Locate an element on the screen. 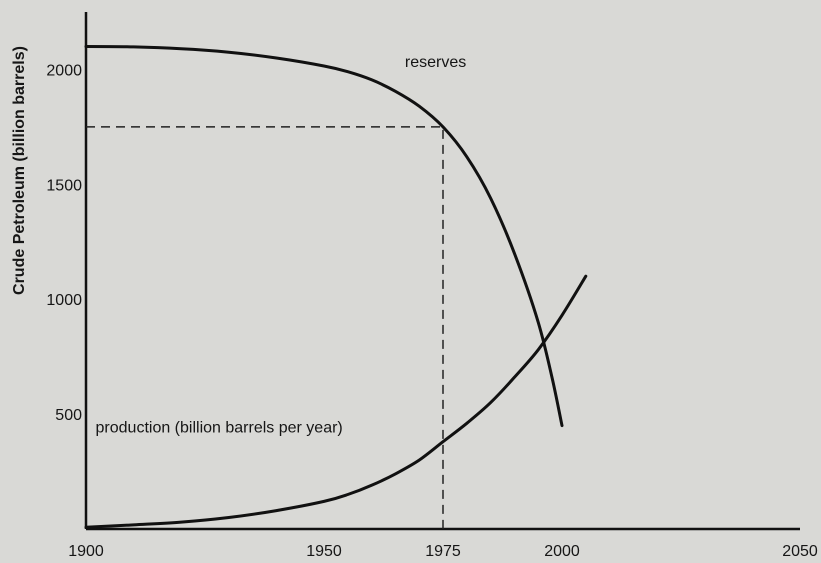  x-tick-label: 2050 is located at coordinates (800, 551).